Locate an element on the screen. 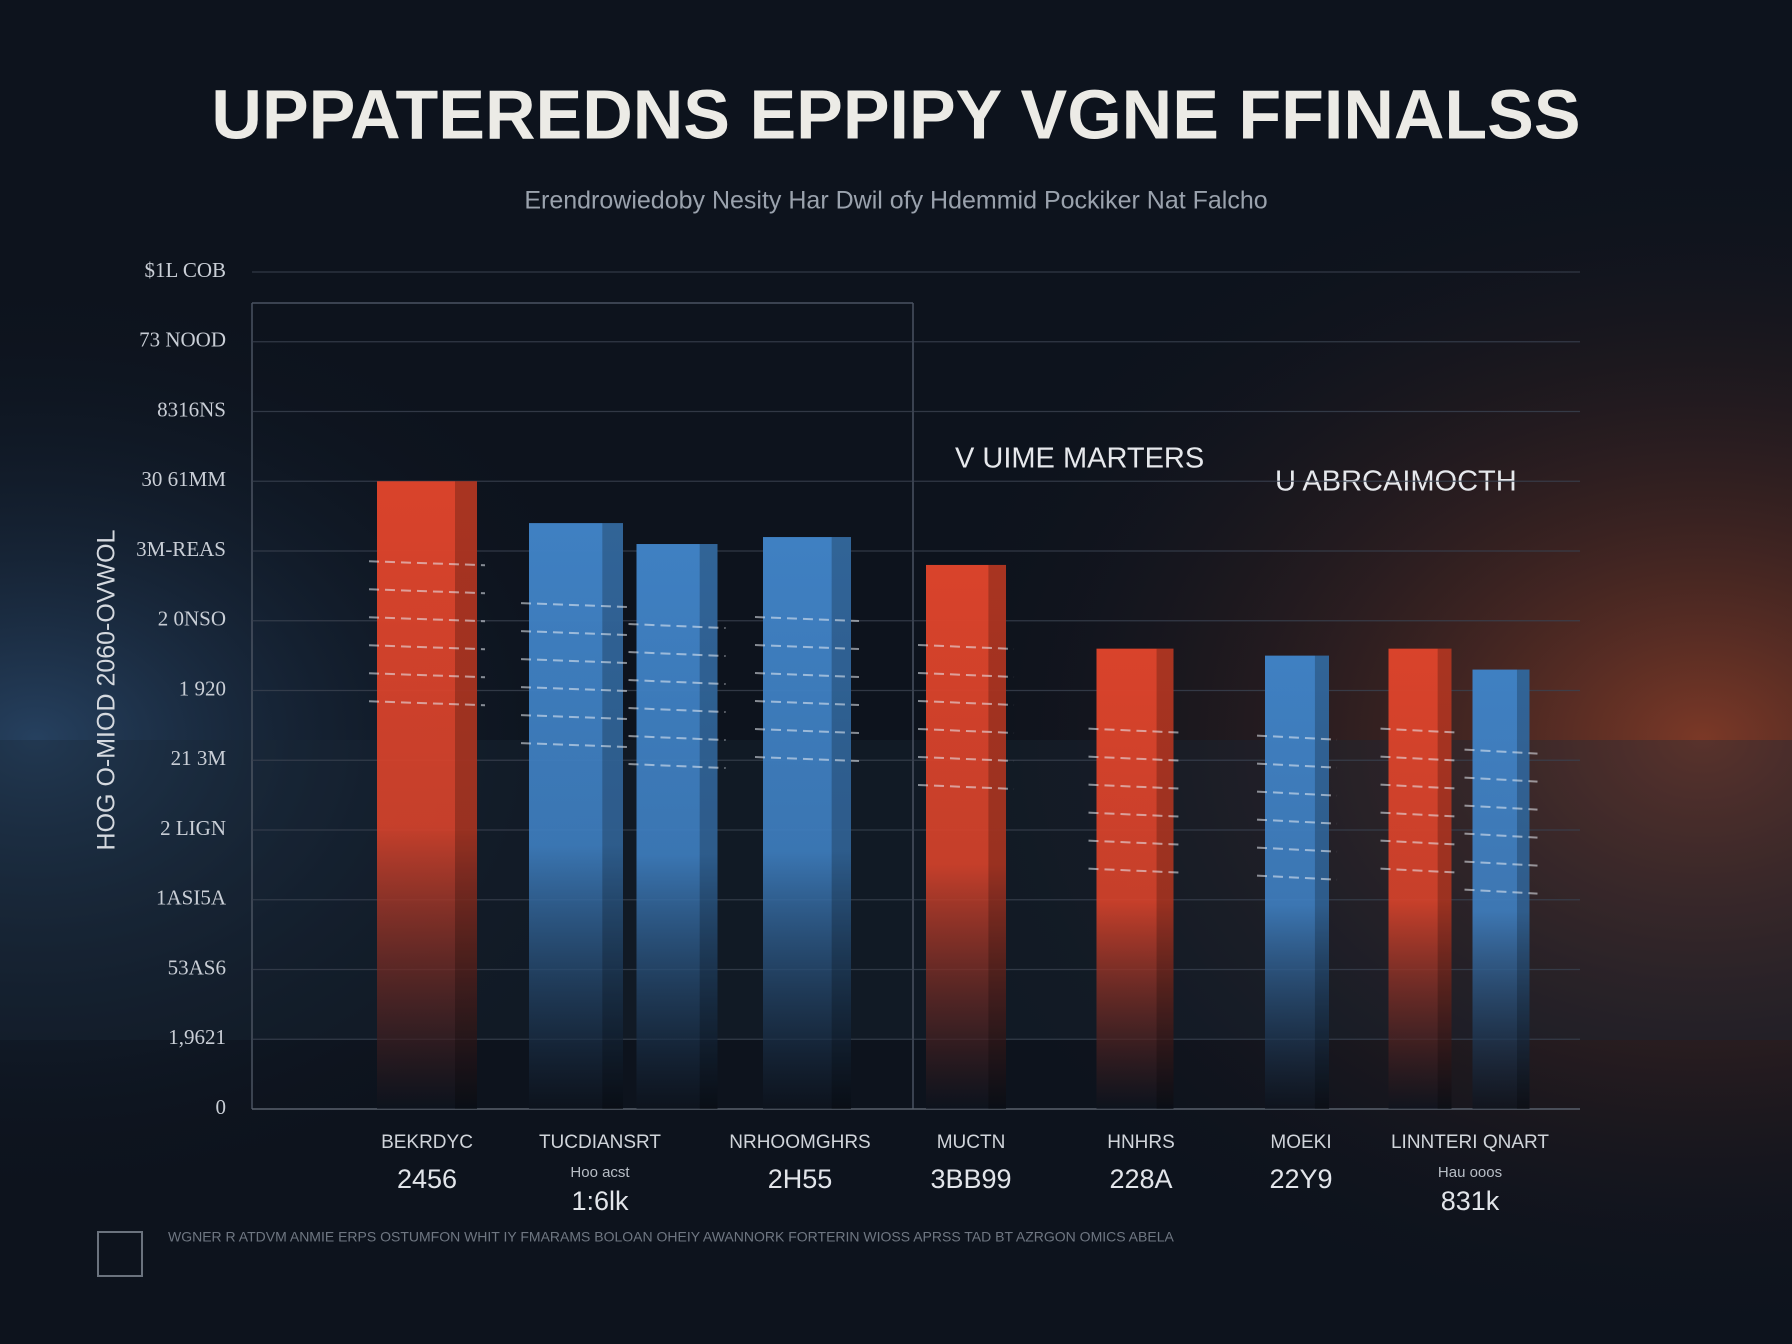  y-tick-label: 2 0NSO is located at coordinates (192, 619).